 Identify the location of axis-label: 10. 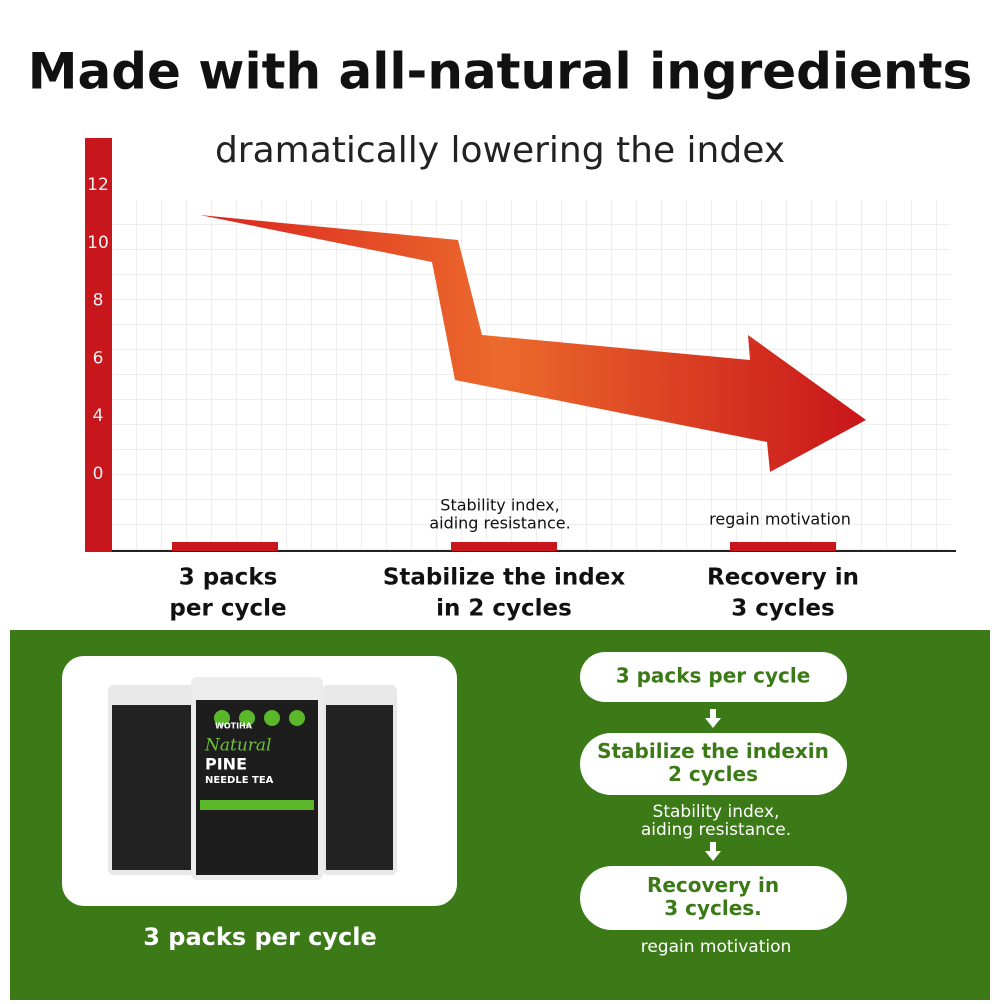
(98, 243).